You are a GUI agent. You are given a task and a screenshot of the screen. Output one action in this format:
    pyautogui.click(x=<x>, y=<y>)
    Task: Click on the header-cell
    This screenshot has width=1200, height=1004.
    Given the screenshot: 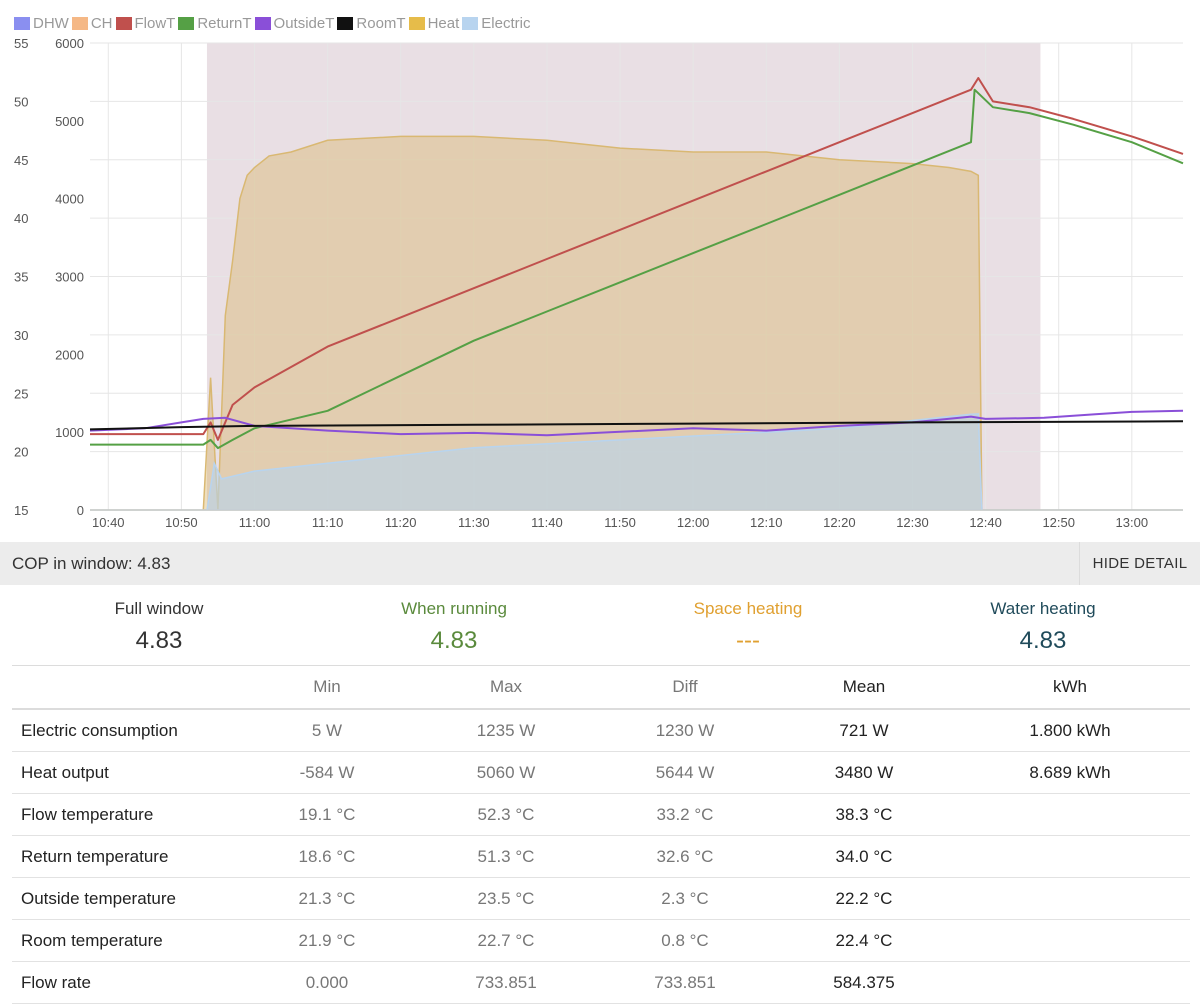 What is the action you would take?
    pyautogui.click(x=123, y=687)
    